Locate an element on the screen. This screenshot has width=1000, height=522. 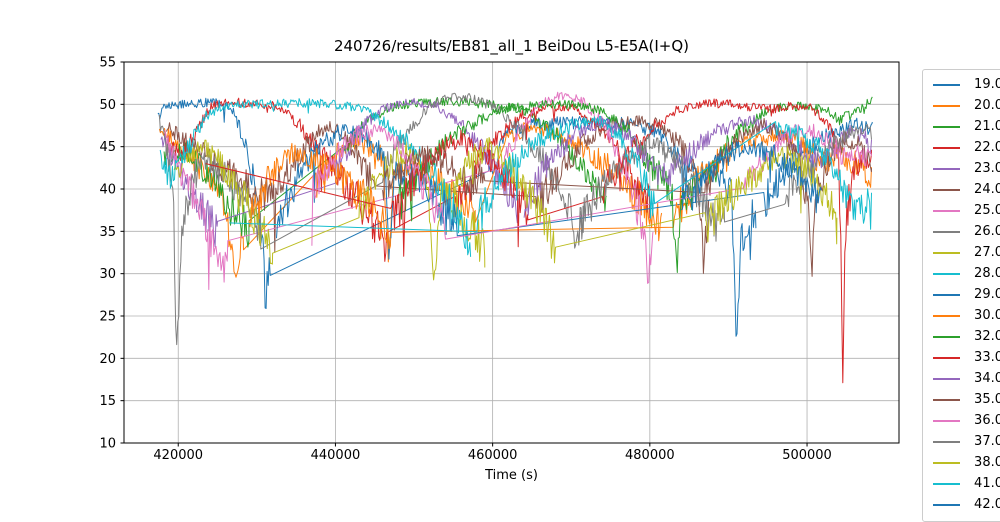
legend-item-28.0: 28.0 is located at coordinates (966, 273).